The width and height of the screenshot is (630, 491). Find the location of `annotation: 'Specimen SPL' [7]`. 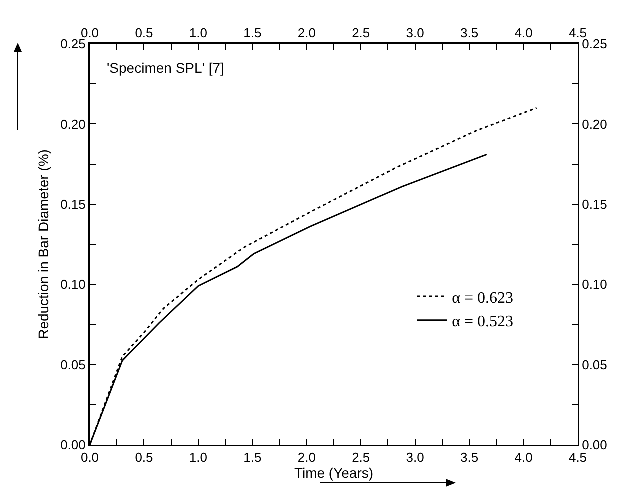

annotation: 'Specimen SPL' [7] is located at coordinates (165, 68).